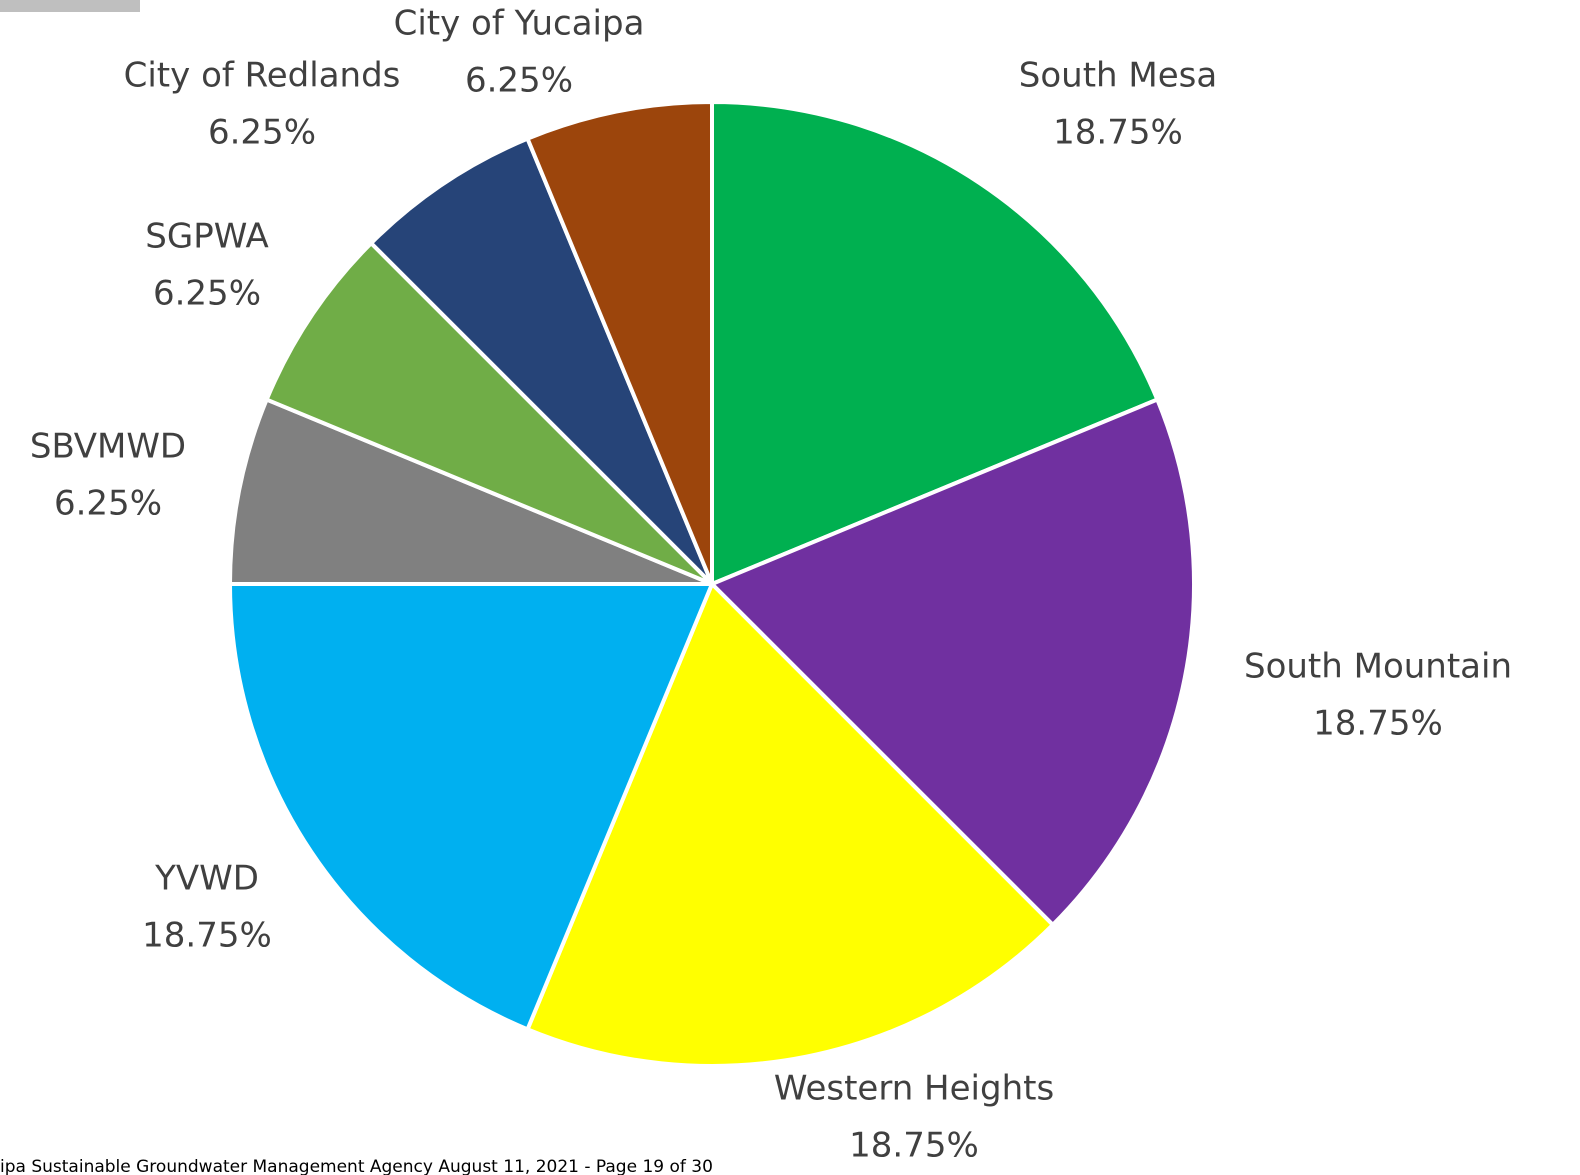  Describe the element at coordinates (1378, 667) in the screenshot. I see `slice-label: South Mountain` at that location.